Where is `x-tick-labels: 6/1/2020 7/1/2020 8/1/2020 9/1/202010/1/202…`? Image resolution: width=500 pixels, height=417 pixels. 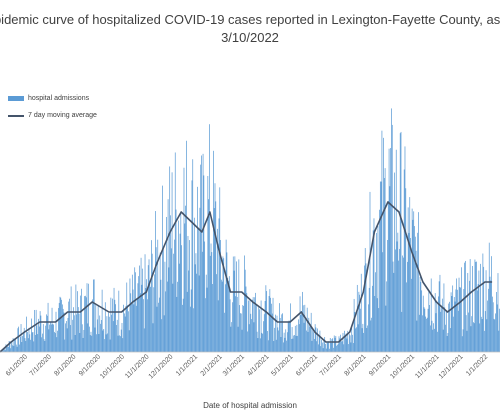
x-tick-labels: 6/1/2020 7/1/2020 8/1/2020 9/1/202010/1/202… is located at coordinates (247, 366).